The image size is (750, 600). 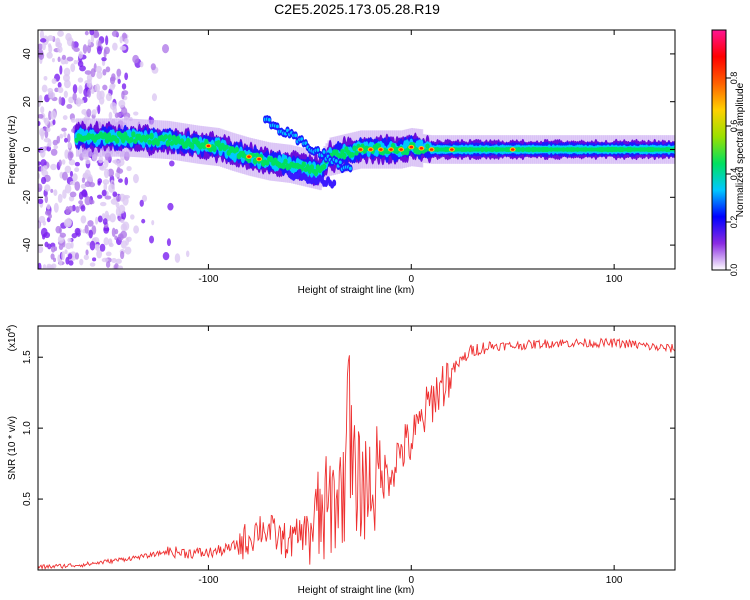 What do you see at coordinates (725, 152) in the screenshot?
I see `colorbar-ticks: 0.0 0.2 0.4 0.6 0.8` at bounding box center [725, 152].